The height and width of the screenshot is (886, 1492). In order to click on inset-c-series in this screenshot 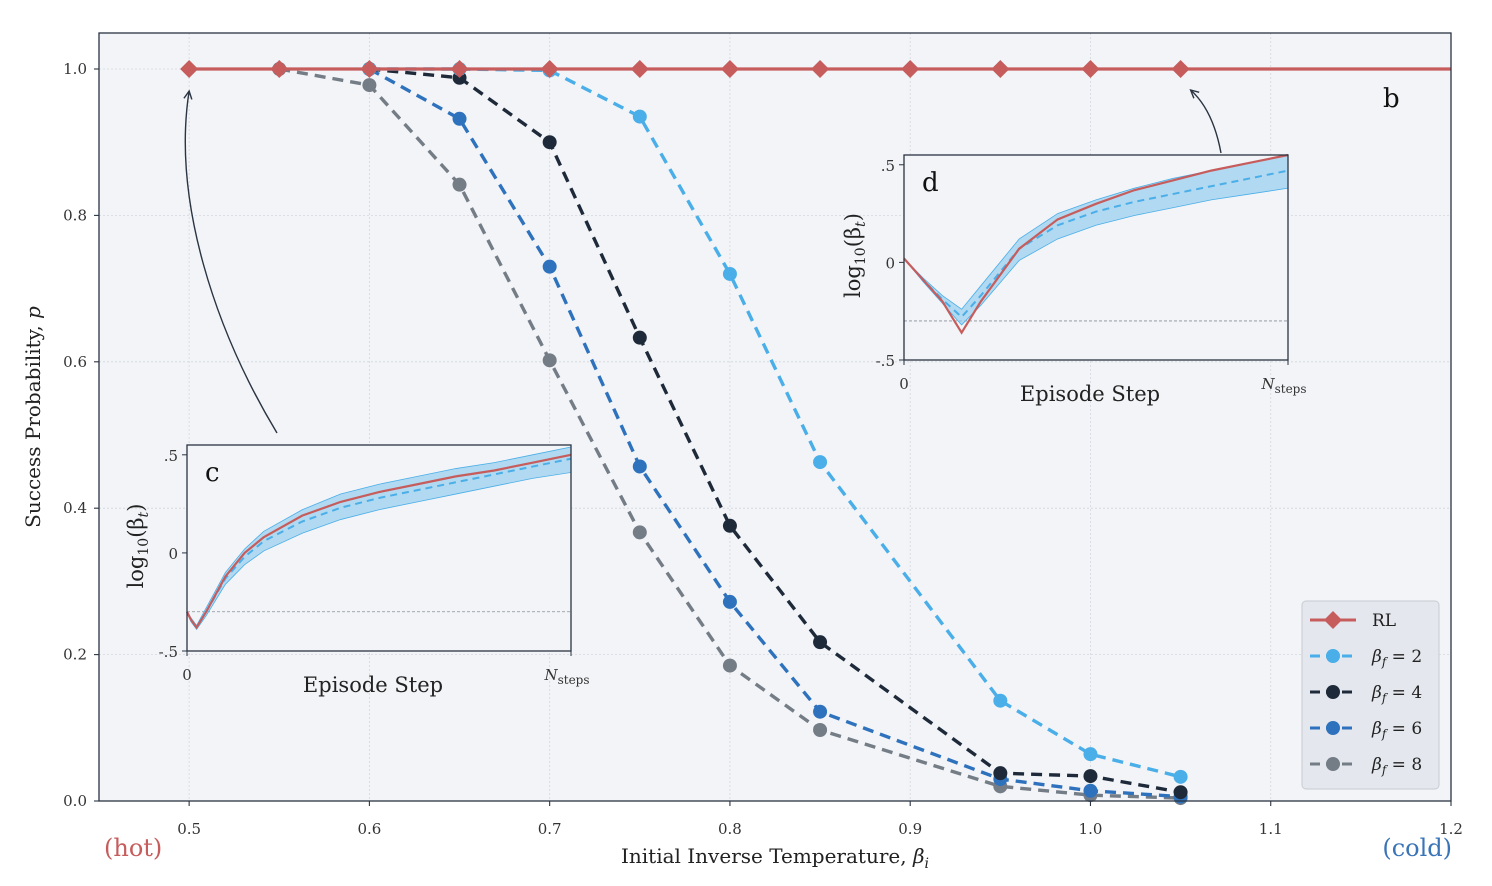, I will do `click(379, 538)`.